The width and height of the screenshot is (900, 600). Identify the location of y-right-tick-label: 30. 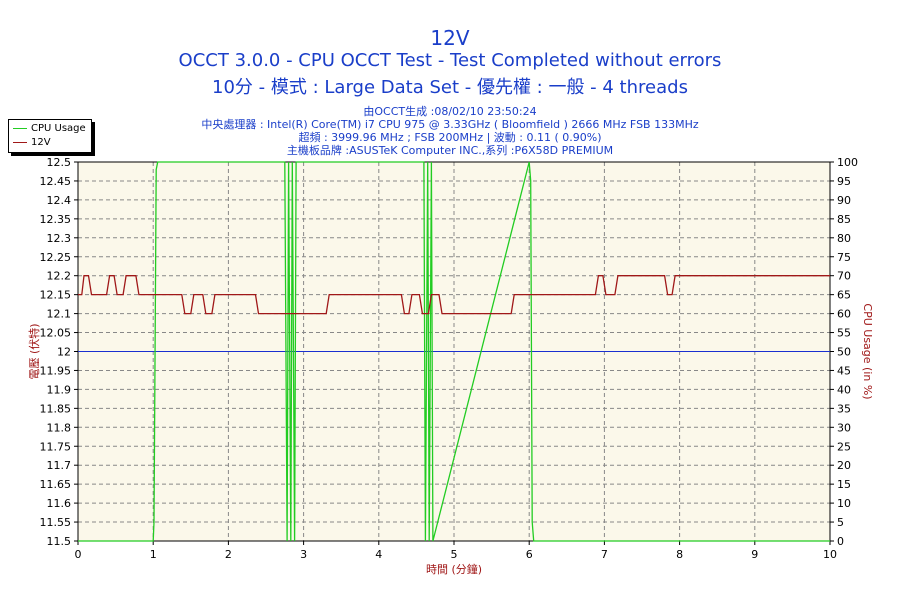
(844, 427).